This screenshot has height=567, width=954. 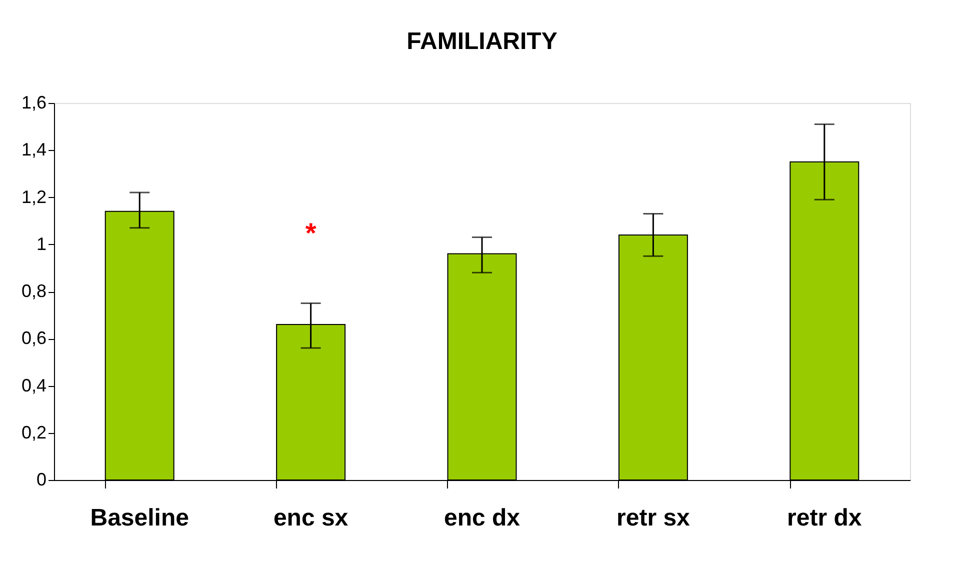 What do you see at coordinates (33, 196) in the screenshot?
I see `y-tick-label: 1,2` at bounding box center [33, 196].